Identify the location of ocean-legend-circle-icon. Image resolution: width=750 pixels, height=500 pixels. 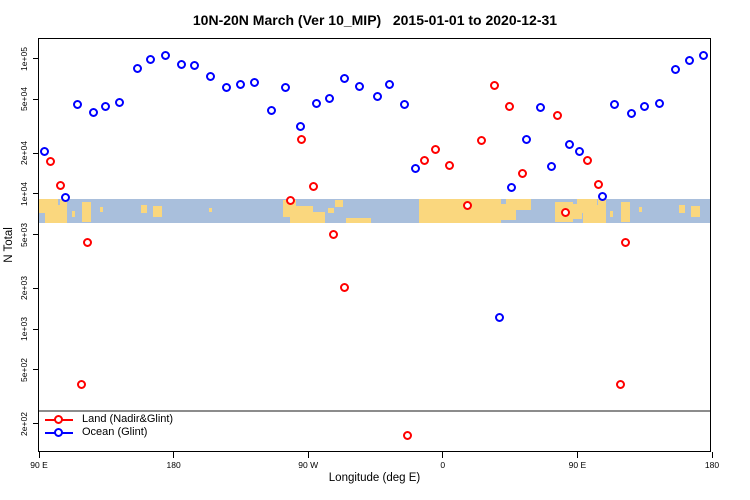
(58, 432).